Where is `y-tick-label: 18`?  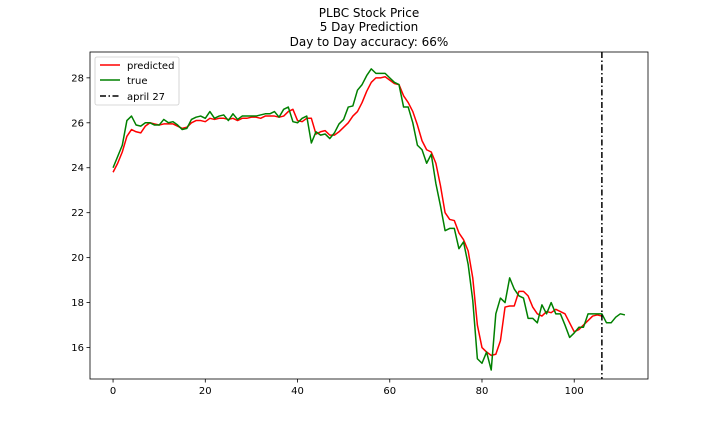 y-tick-label: 18 is located at coordinates (77, 303).